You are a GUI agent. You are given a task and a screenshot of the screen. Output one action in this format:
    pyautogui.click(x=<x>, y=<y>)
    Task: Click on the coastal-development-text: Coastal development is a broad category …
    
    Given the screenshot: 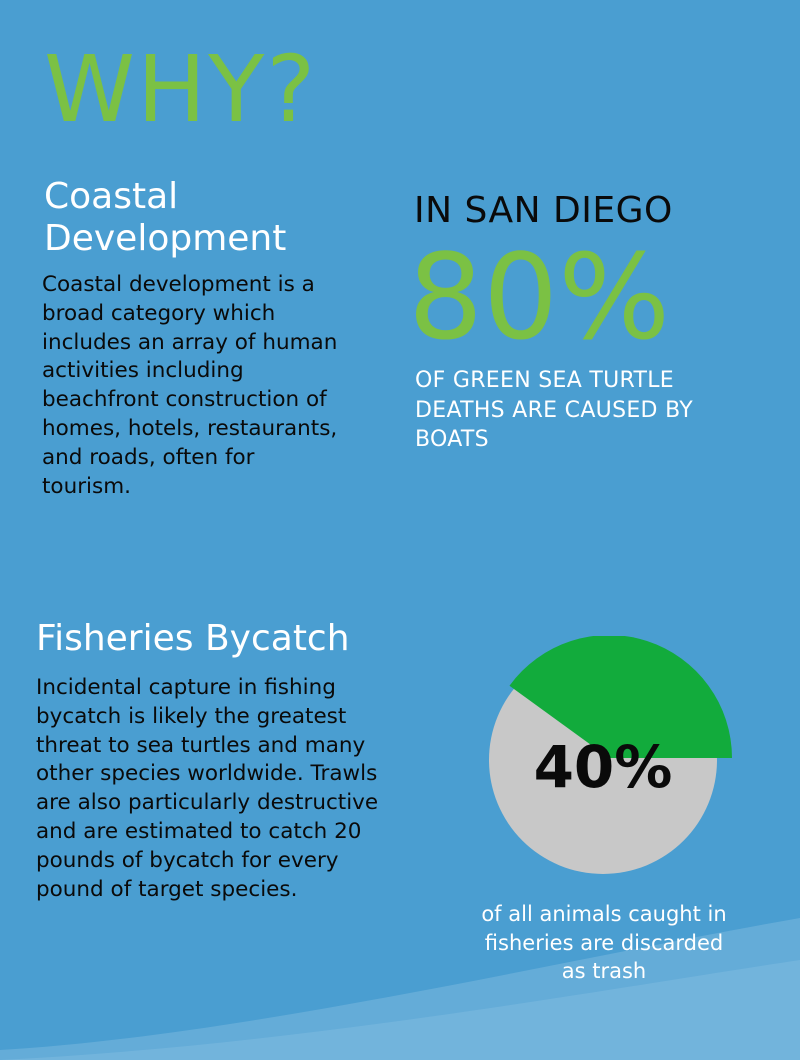 What is the action you would take?
    pyautogui.click(x=190, y=385)
    